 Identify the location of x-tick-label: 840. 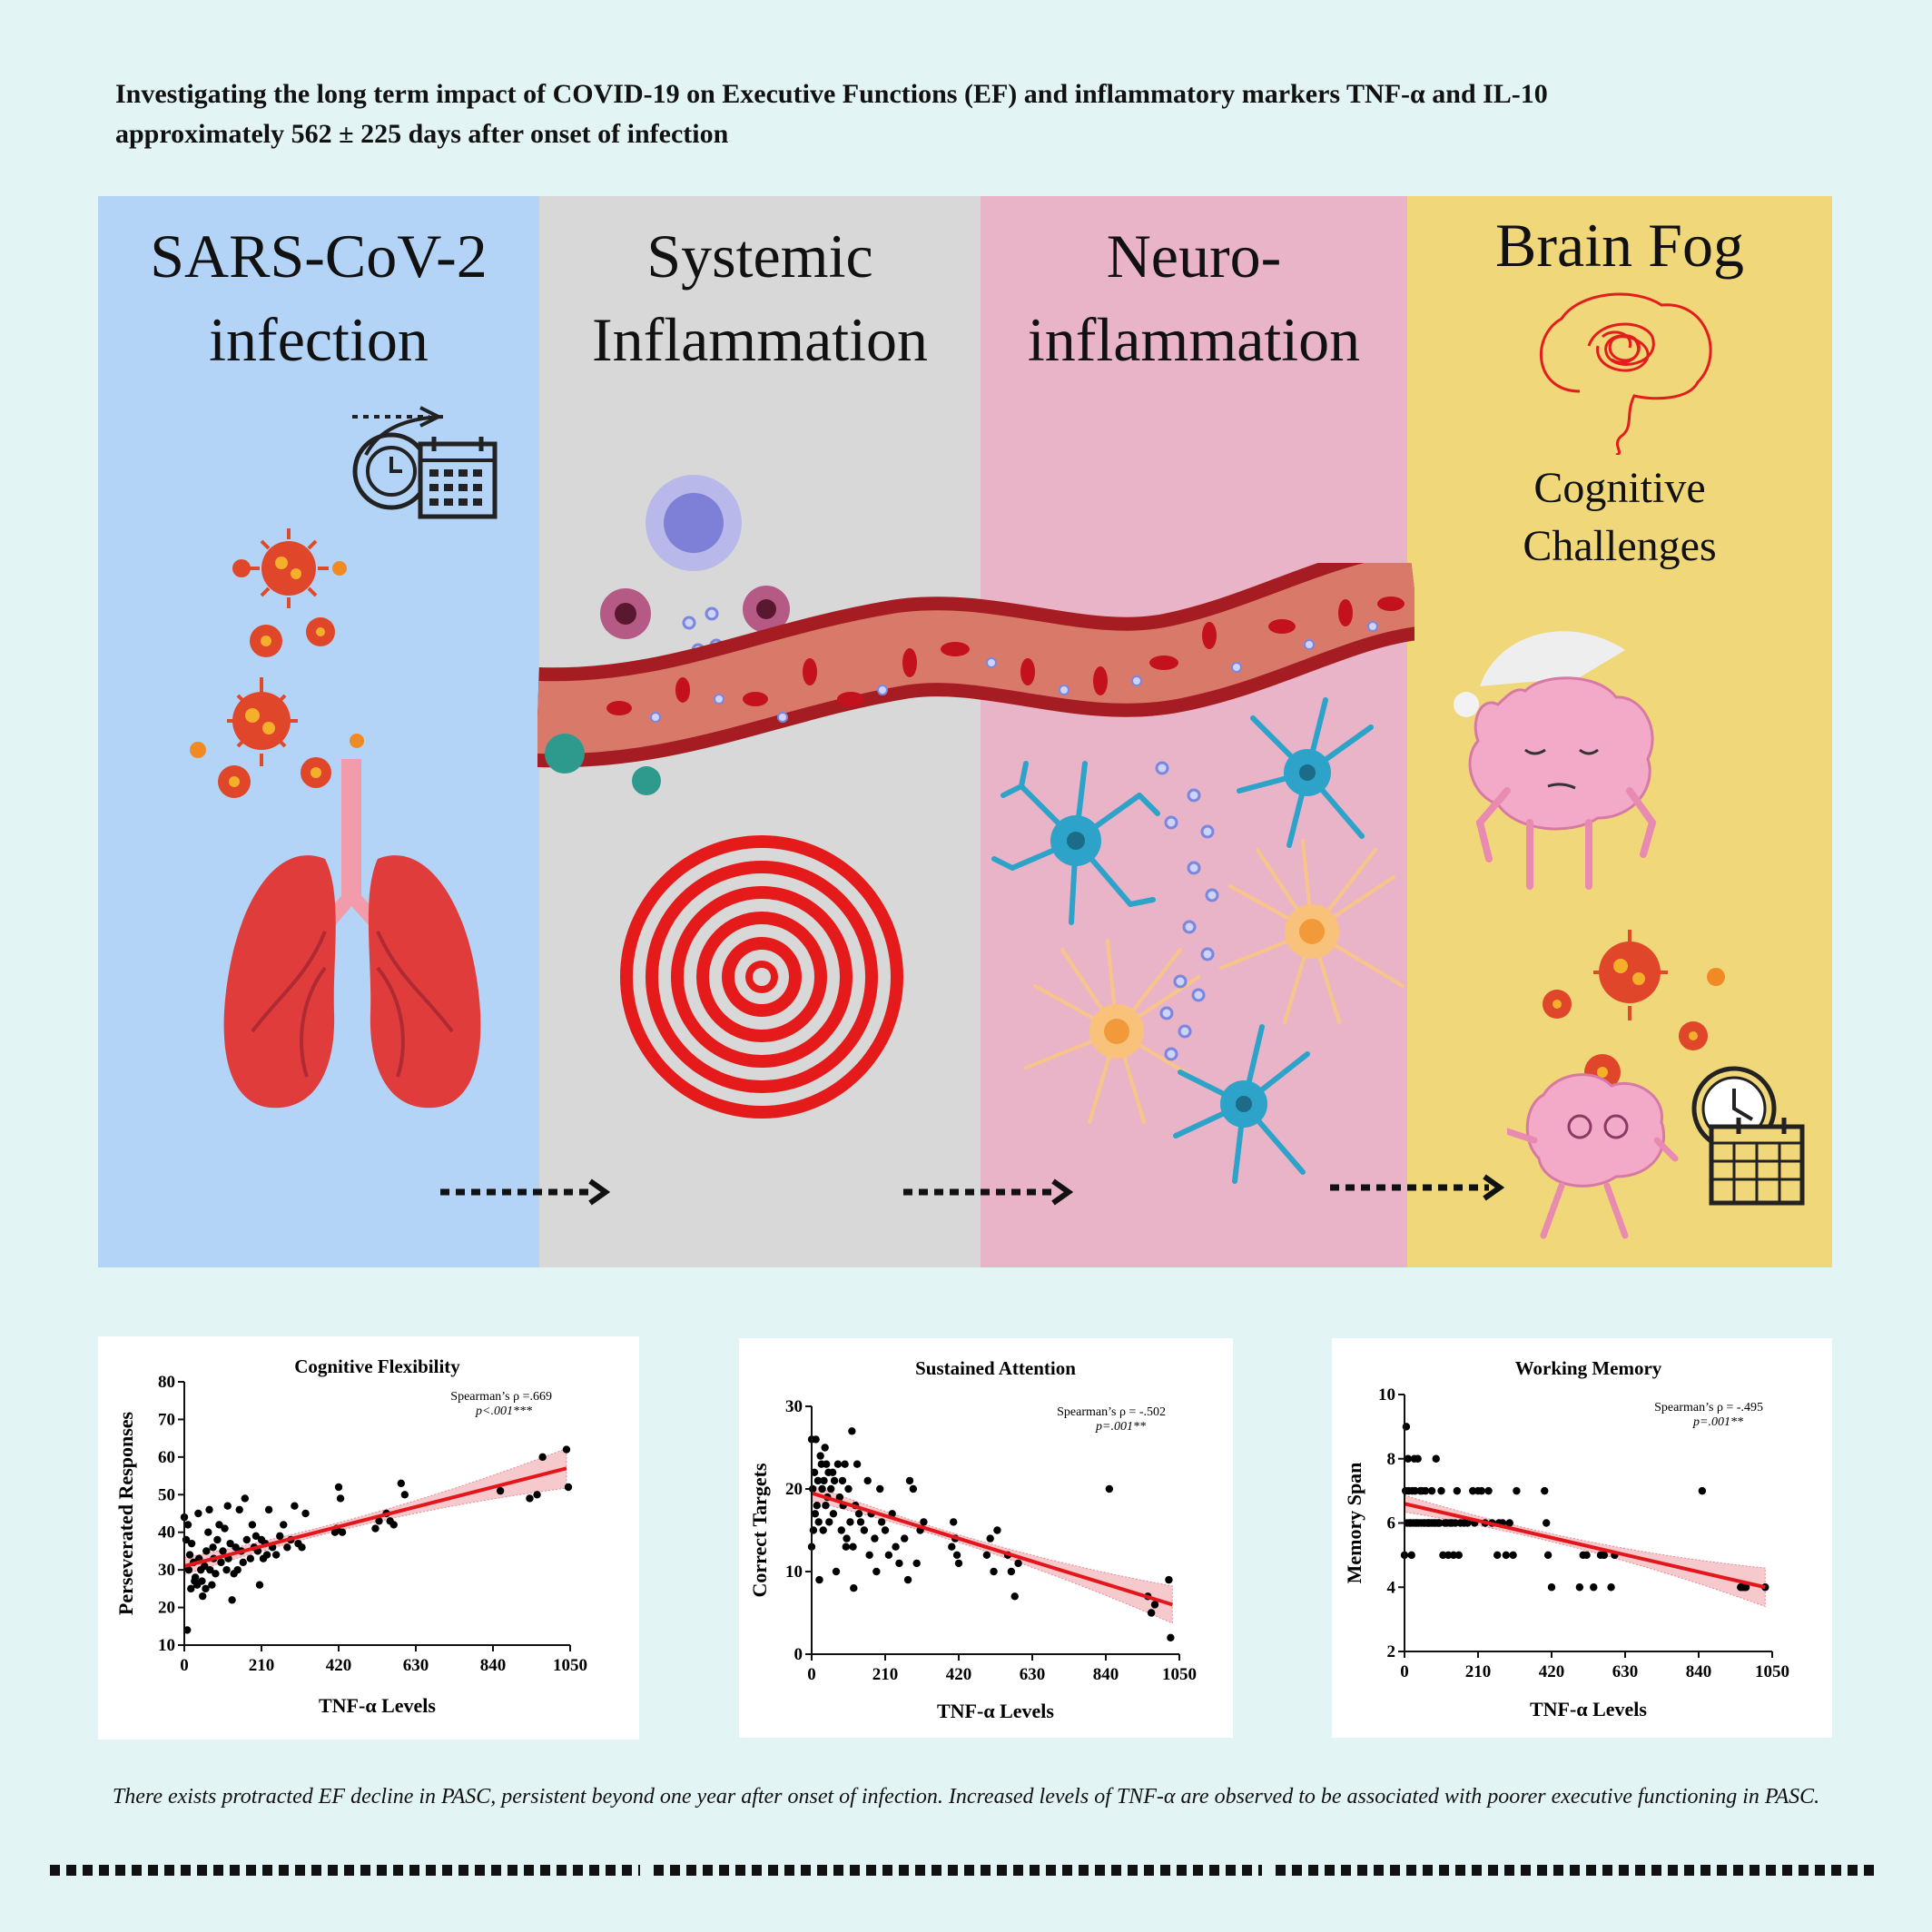
(1106, 1675).